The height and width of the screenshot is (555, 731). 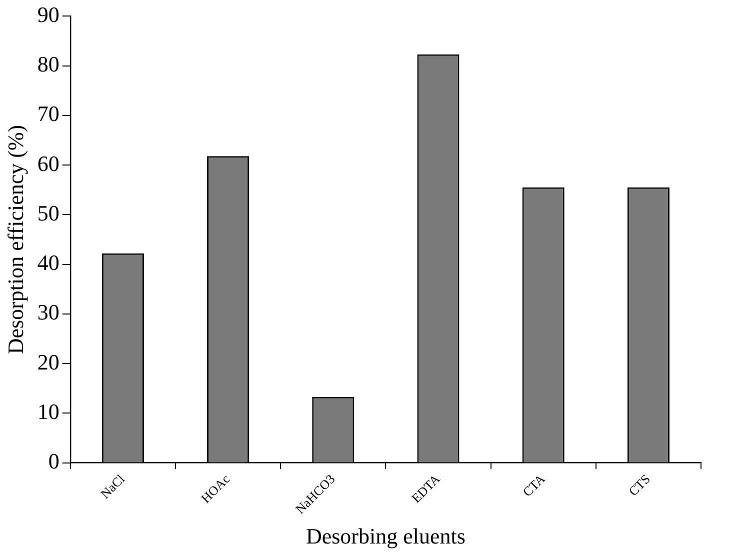 What do you see at coordinates (48, 213) in the screenshot?
I see `y-tick-label: 50` at bounding box center [48, 213].